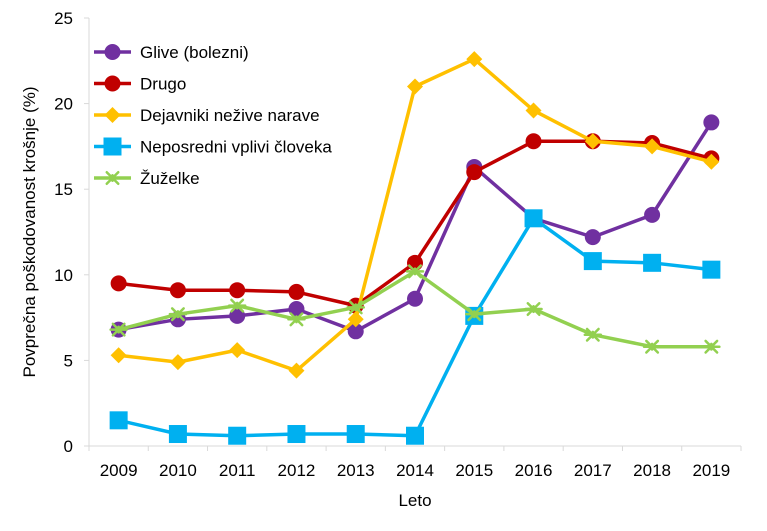 This screenshot has height=531, width=767. I want to click on x-tick-label: 2016, so click(534, 470).